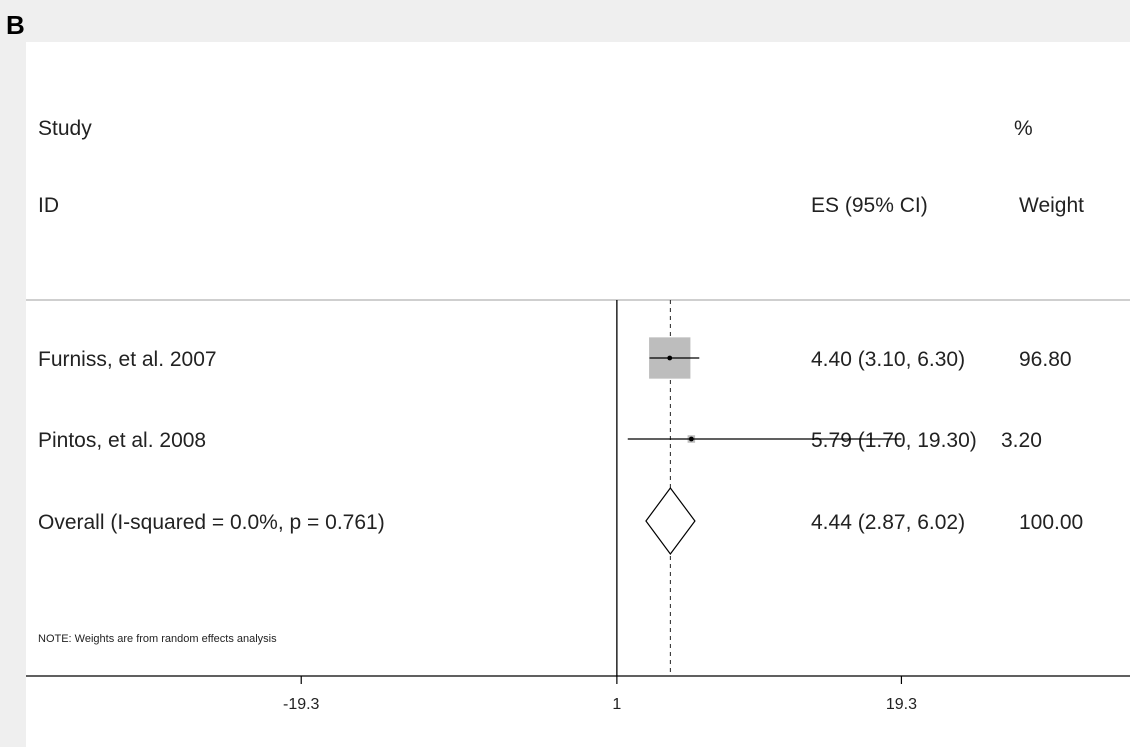 This screenshot has width=1130, height=747. Describe the element at coordinates (15, 25) in the screenshot. I see `panel-label: B` at that location.